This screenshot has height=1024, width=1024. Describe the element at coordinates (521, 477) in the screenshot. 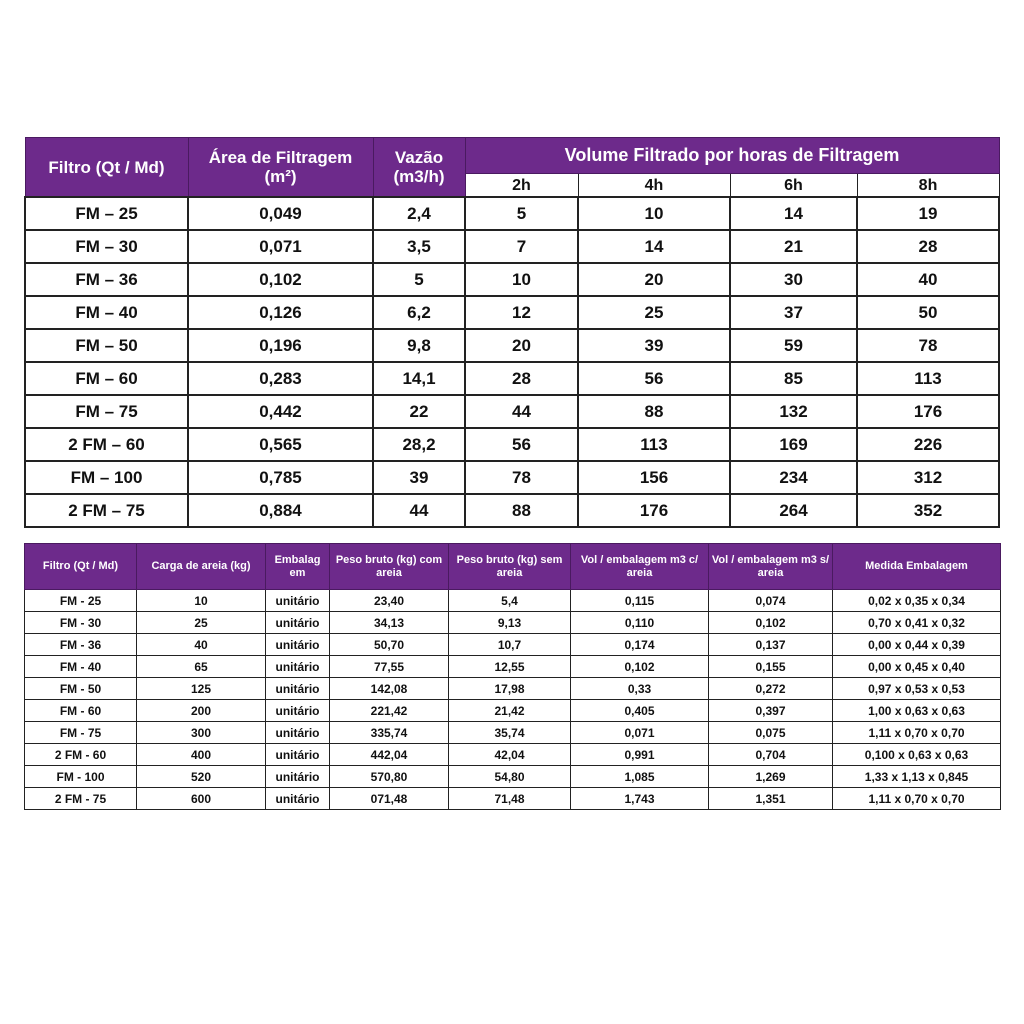

I see `table-cell: 78` at that location.